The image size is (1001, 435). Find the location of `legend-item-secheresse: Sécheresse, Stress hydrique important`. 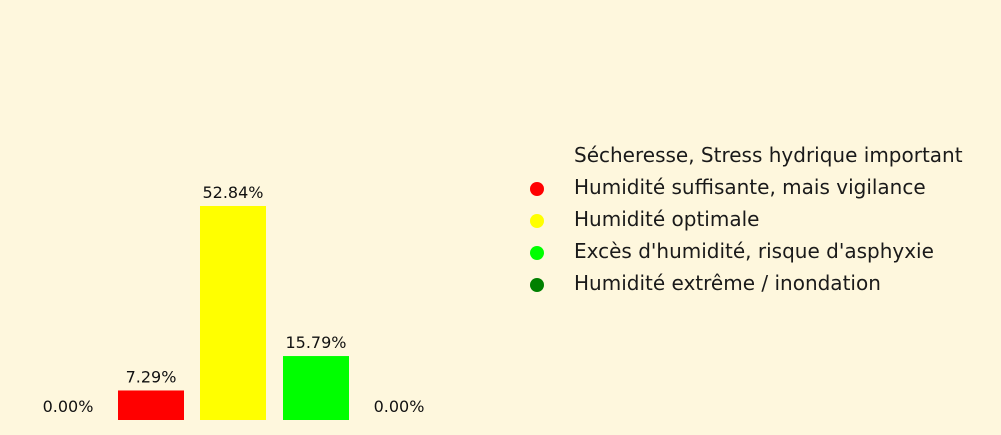

legend-item-secheresse: Sécheresse, Stress hydrique important is located at coordinates (762, 156).